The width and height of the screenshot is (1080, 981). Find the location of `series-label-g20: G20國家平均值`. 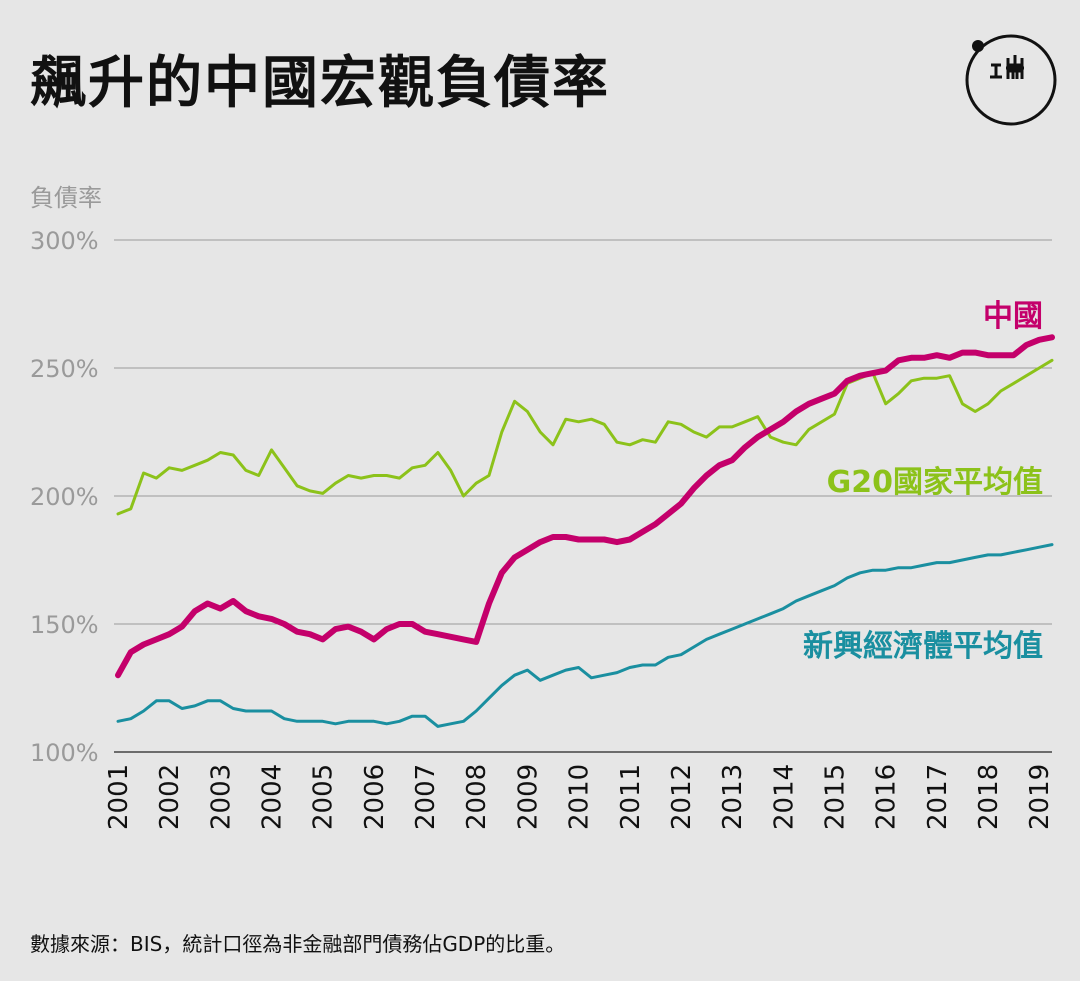

series-label-g20: G20國家平均值 is located at coordinates (935, 482).